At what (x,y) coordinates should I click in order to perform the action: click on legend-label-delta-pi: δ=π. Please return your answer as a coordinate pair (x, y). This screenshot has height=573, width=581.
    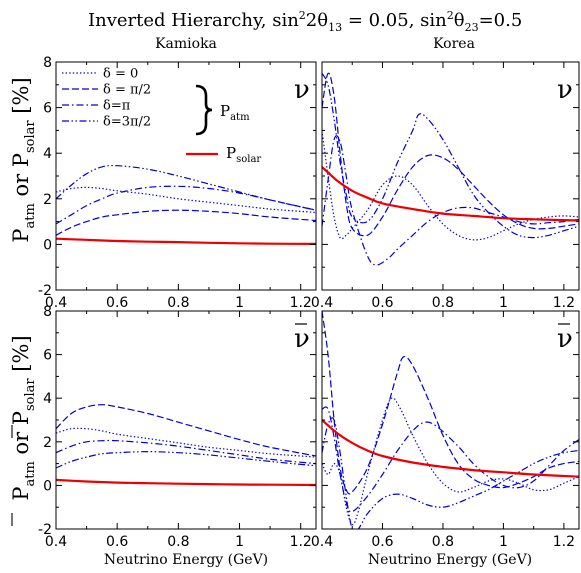
    Looking at the image, I should click on (117, 106).